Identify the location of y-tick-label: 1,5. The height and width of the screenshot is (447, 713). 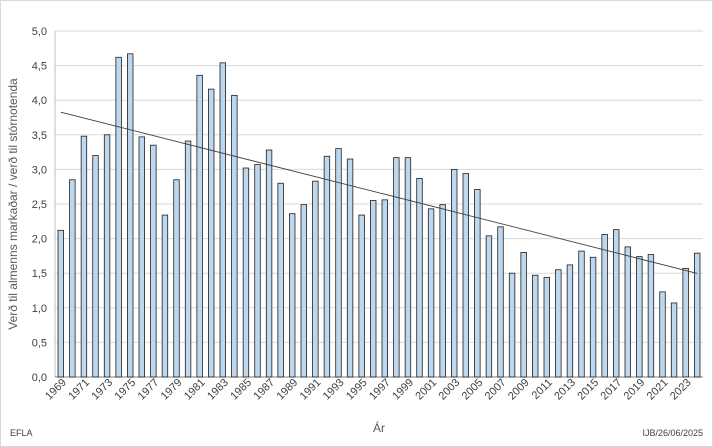
(39, 274).